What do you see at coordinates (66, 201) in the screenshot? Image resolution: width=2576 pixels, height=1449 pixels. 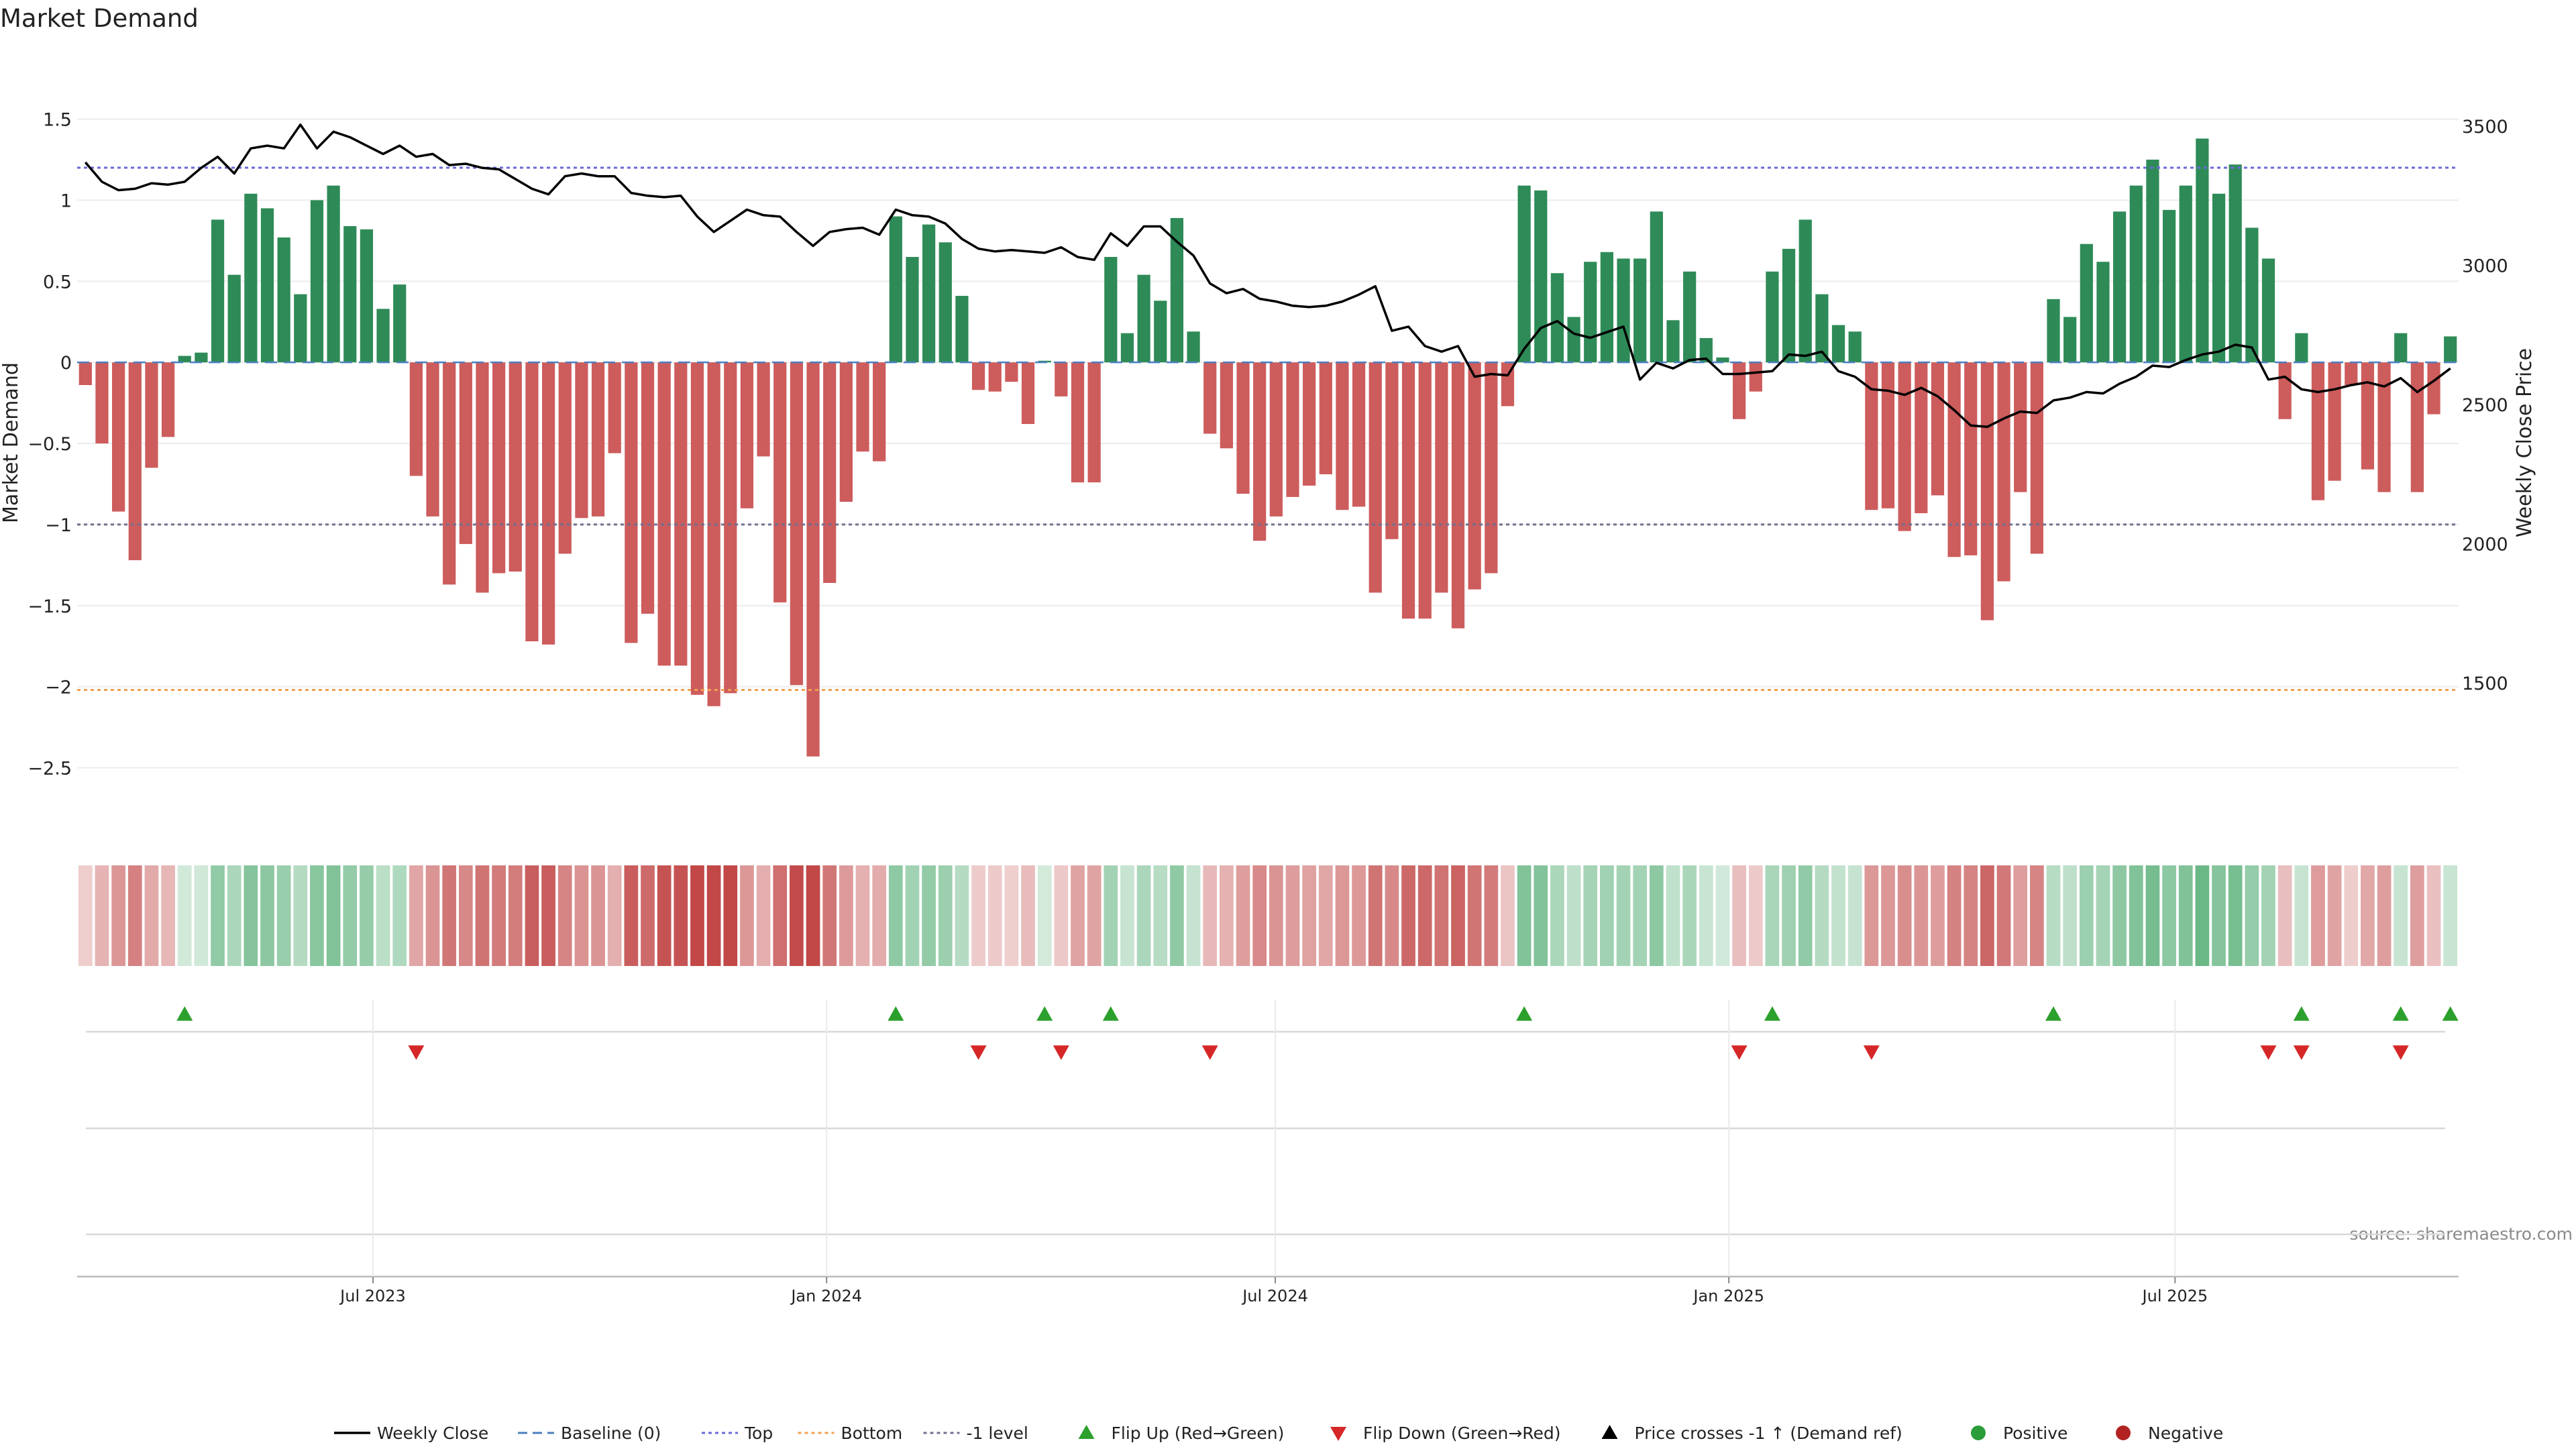 I see `y-tick-label: 1` at bounding box center [66, 201].